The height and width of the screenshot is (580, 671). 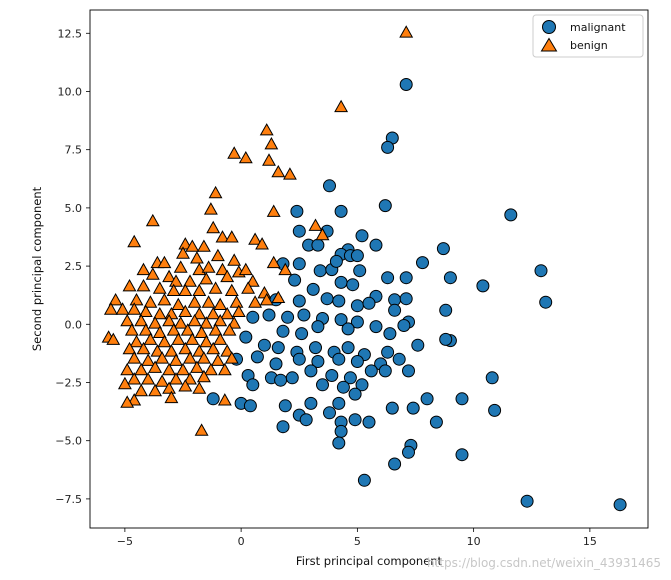 What do you see at coordinates (125, 541) in the screenshot?
I see `x-tick-label: −5` at bounding box center [125, 541].